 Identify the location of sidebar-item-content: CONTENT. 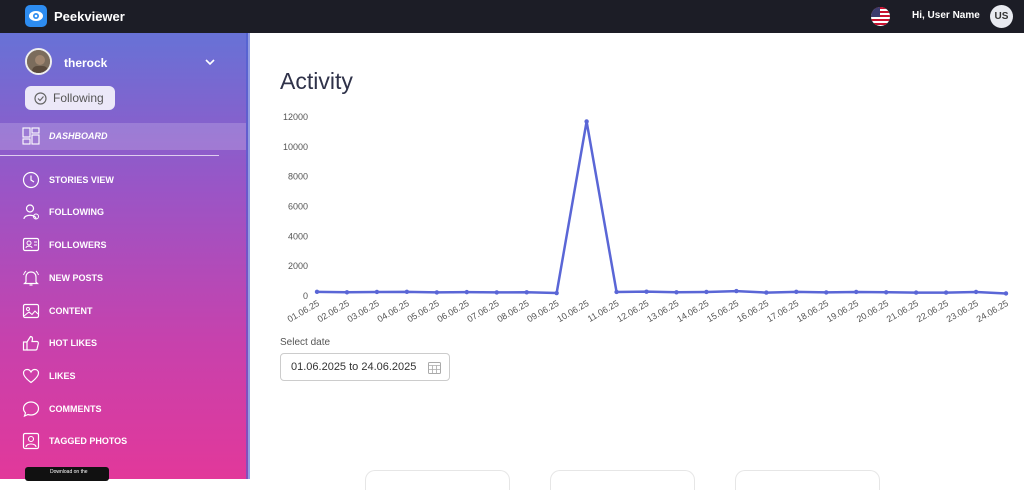
(57, 311).